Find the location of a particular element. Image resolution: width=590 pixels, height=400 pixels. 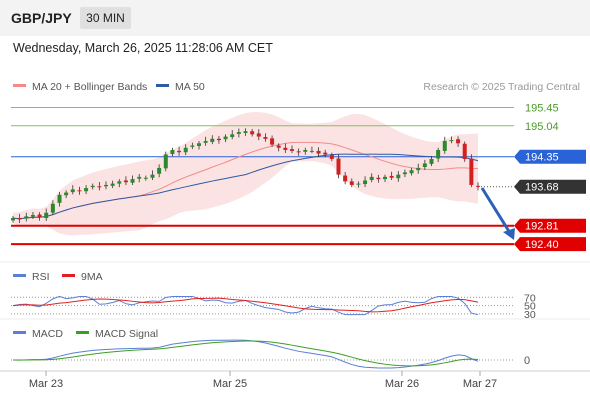

macd-legend-label: MACD is located at coordinates (47, 334).